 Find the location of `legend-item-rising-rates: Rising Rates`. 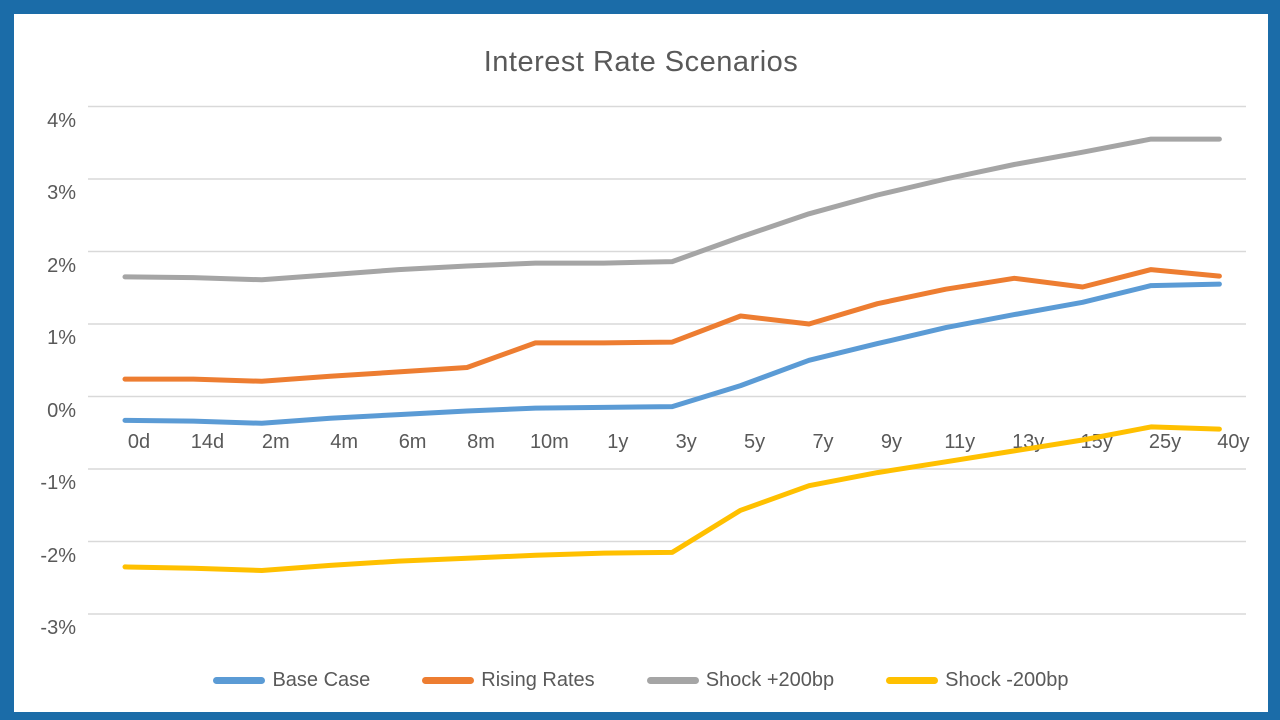

legend-item-rising-rates: Rising Rates is located at coordinates (508, 680).